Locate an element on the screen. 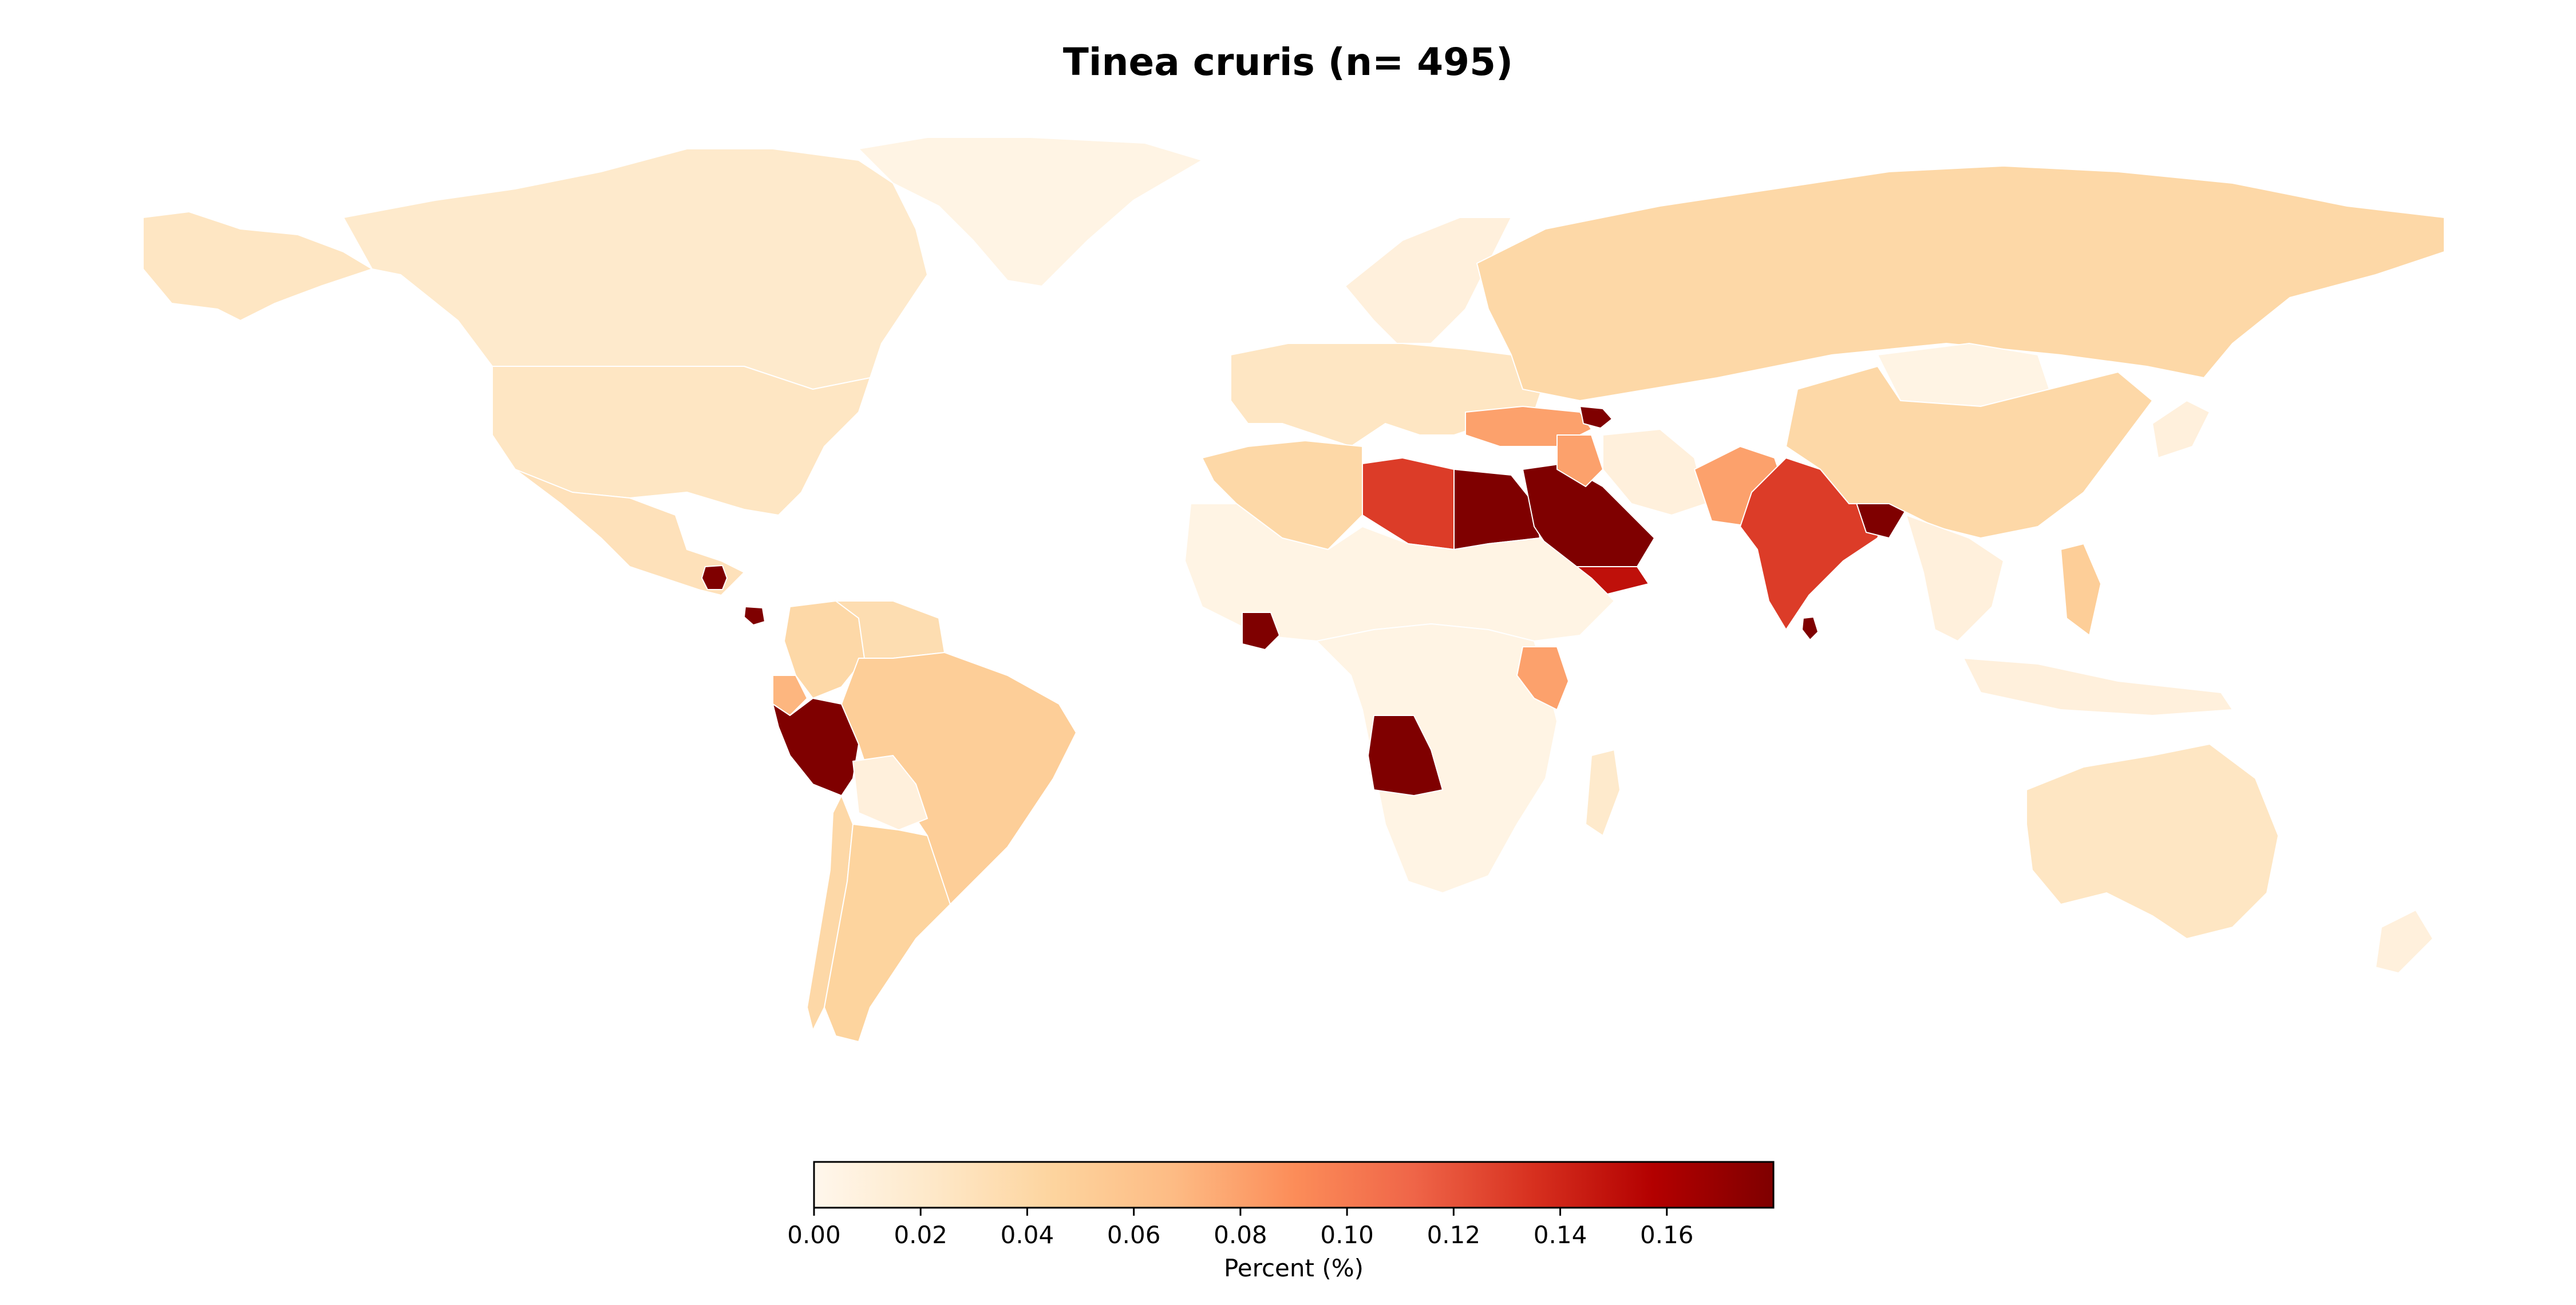 The height and width of the screenshot is (1305, 2576). region-peru is located at coordinates (815, 747).